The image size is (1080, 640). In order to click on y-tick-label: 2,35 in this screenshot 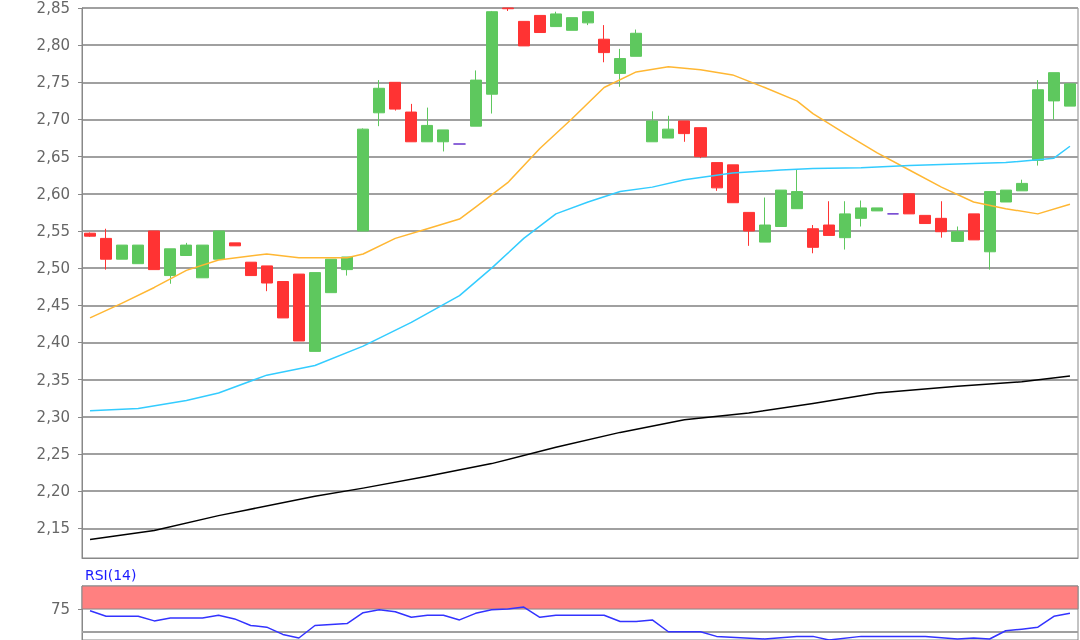, I will do `click(53, 379)`.